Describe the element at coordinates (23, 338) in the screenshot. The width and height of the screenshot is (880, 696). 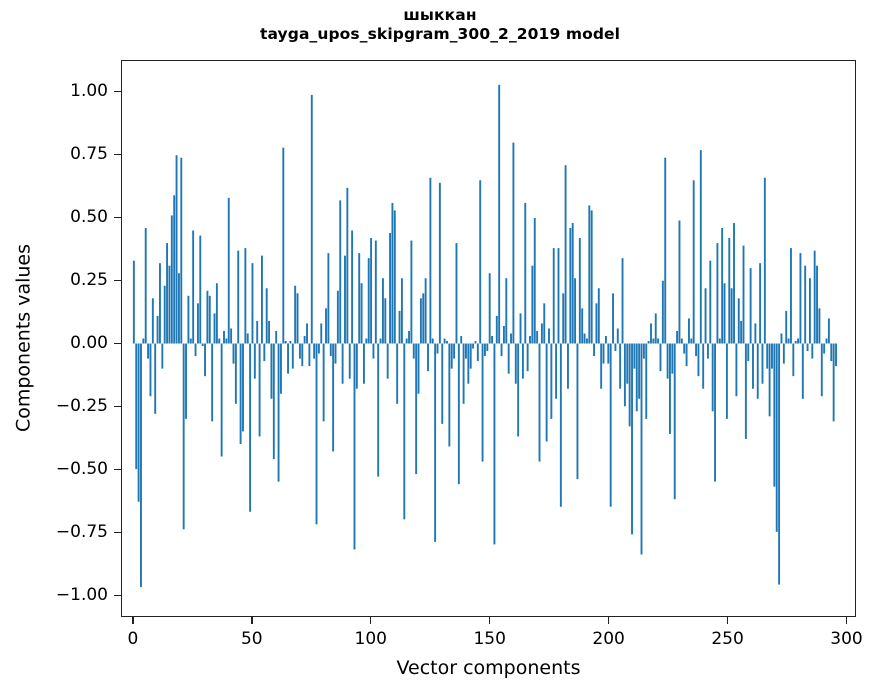
I see `y-axis-label: Components values` at that location.